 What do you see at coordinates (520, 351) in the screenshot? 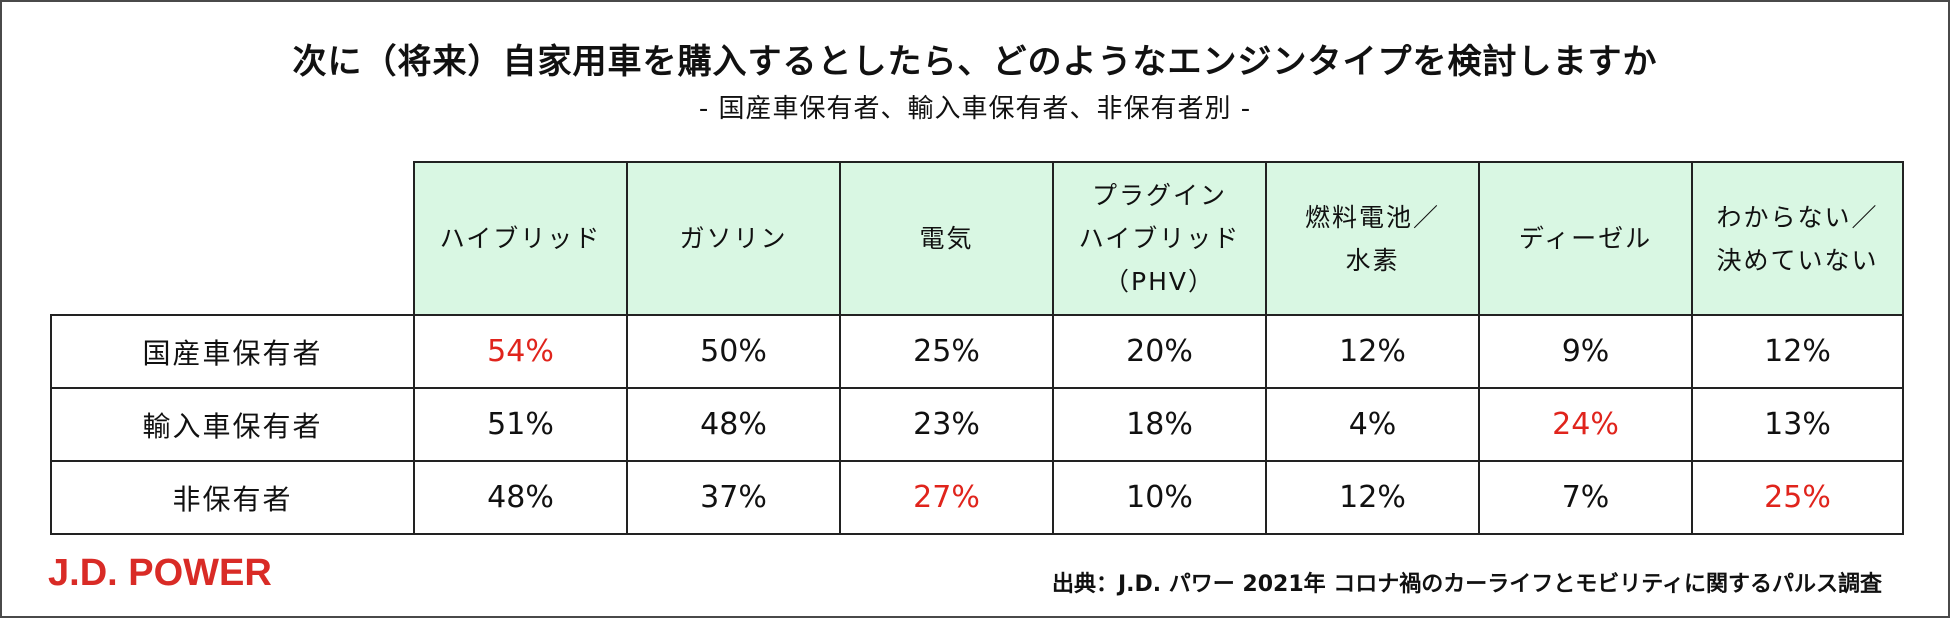
I see `value-cell: 54%` at bounding box center [520, 351].